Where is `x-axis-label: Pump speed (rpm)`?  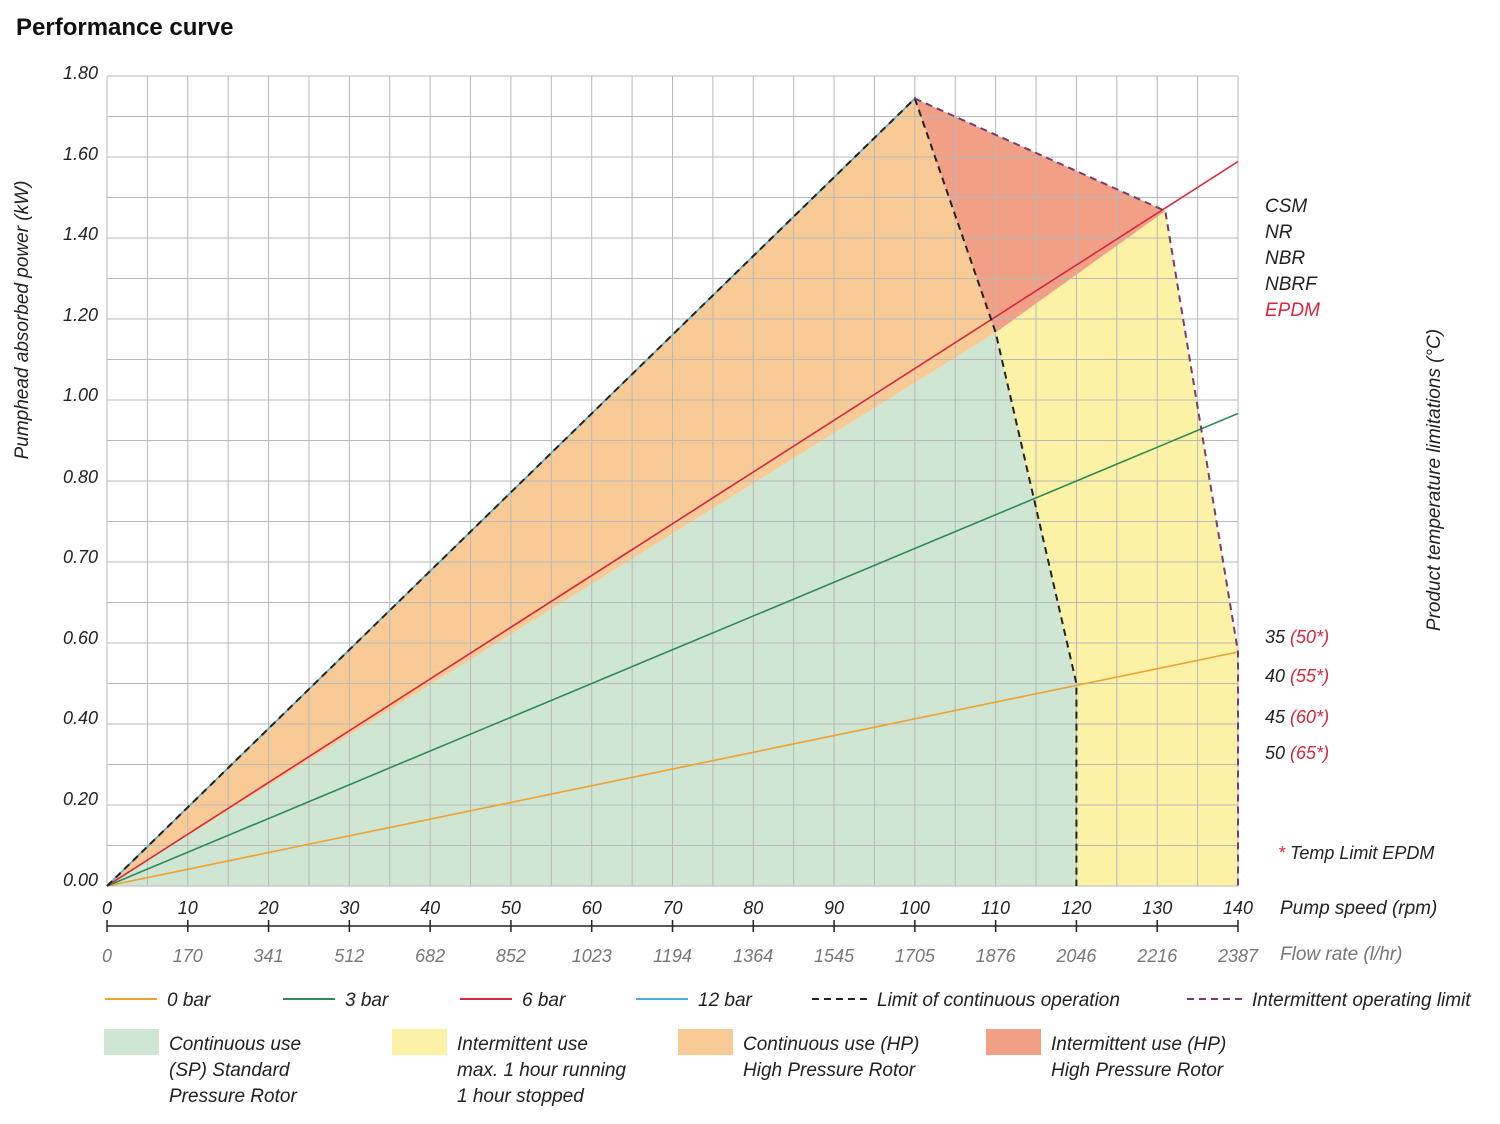
x-axis-label: Pump speed (rpm) is located at coordinates (1358, 908).